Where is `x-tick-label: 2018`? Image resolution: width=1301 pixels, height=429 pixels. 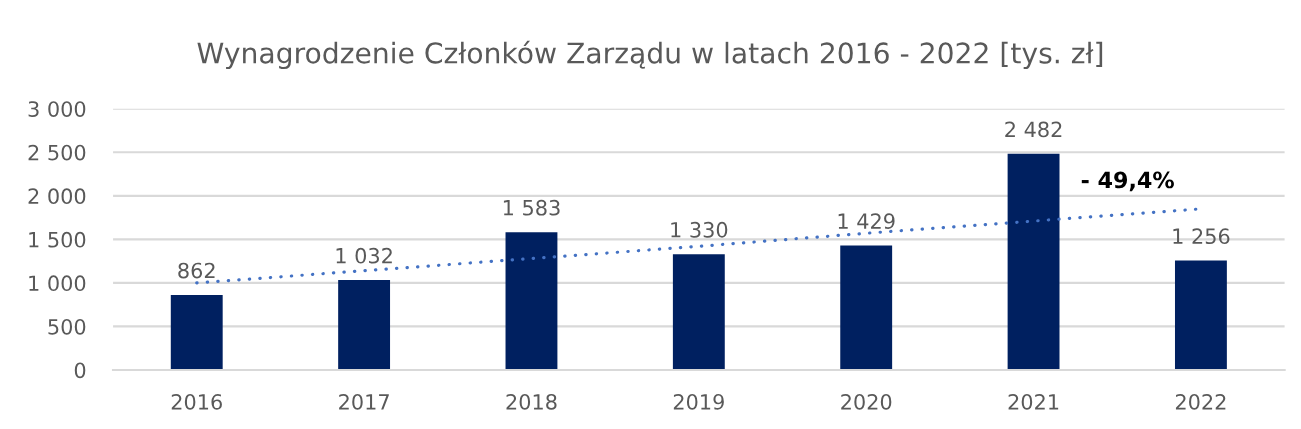
x-tick-label: 2018 is located at coordinates (531, 401).